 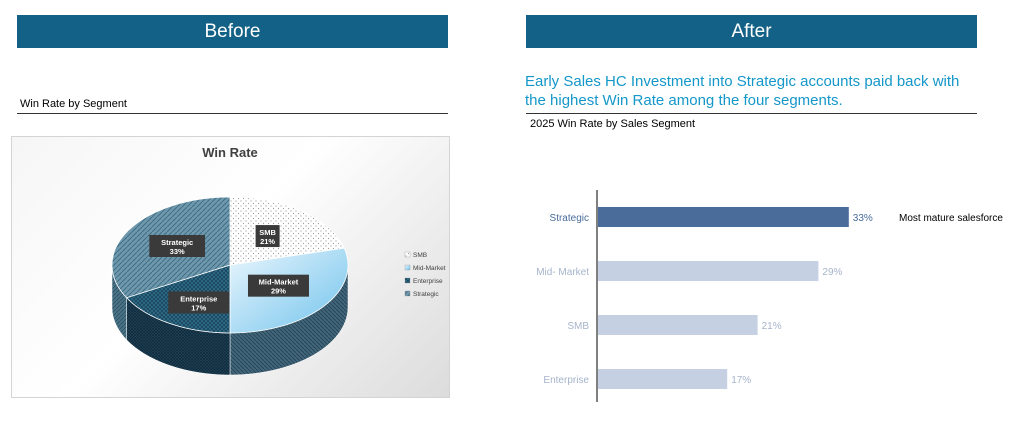 I want to click on bar-smb, so click(x=678, y=325).